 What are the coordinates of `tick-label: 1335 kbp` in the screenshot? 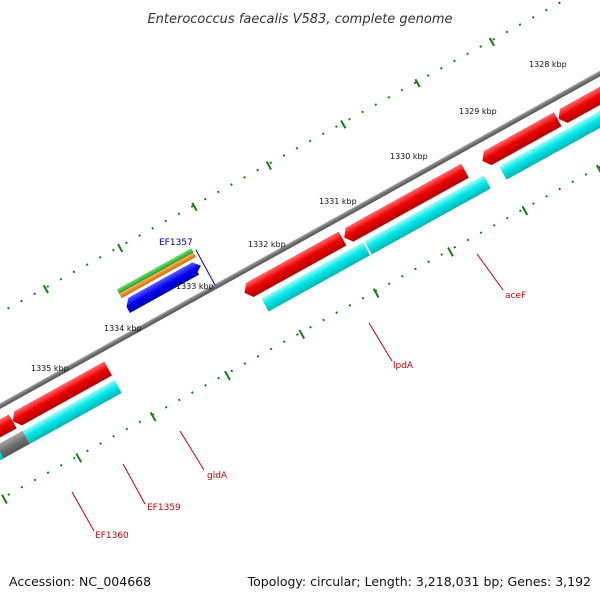 It's located at (50, 368).